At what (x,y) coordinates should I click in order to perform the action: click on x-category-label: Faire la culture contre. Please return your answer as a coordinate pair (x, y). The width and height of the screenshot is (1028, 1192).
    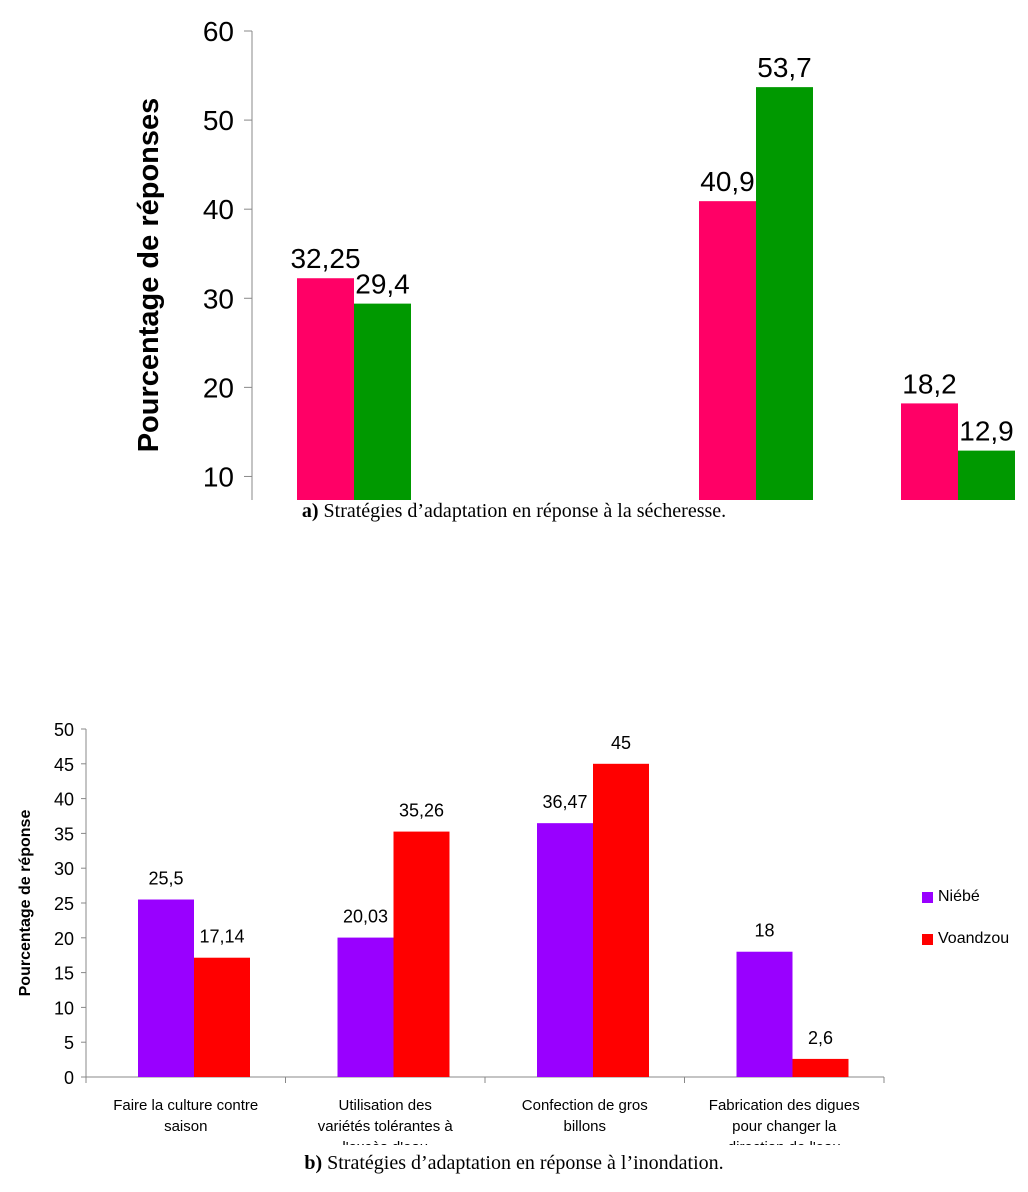
    Looking at the image, I should click on (185, 1105).